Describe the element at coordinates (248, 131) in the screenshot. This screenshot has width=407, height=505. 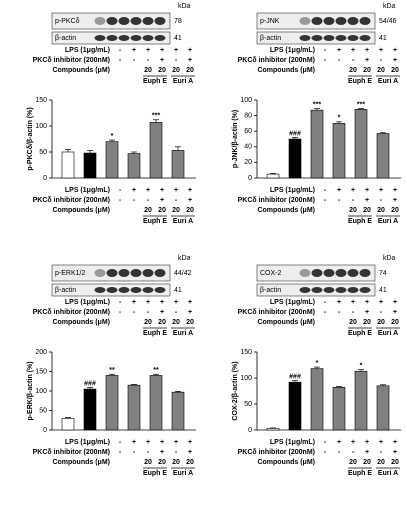
I see `y-tick-label: 60` at that location.